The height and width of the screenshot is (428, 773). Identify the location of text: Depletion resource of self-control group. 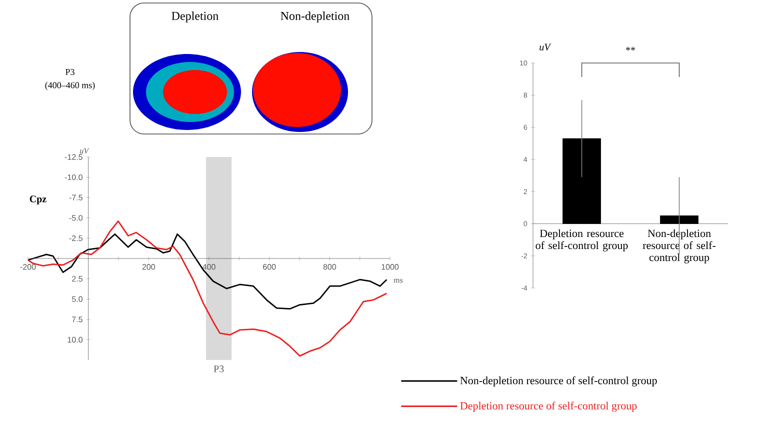
(548, 407).